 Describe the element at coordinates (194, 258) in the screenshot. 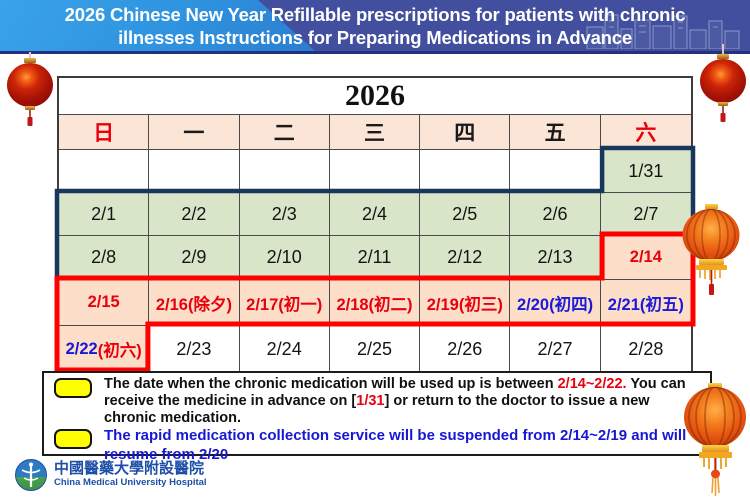

I see `calendar-cell: 2/9` at that location.